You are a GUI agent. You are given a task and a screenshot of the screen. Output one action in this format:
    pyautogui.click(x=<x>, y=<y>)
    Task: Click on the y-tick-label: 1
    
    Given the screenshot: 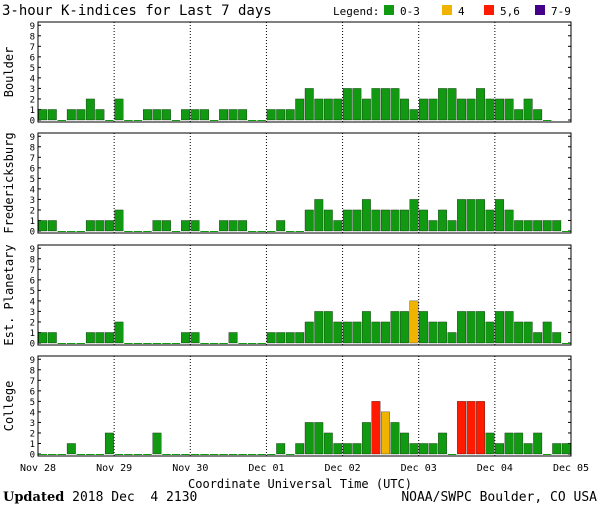 What is the action you would take?
    pyautogui.click(x=32, y=334)
    